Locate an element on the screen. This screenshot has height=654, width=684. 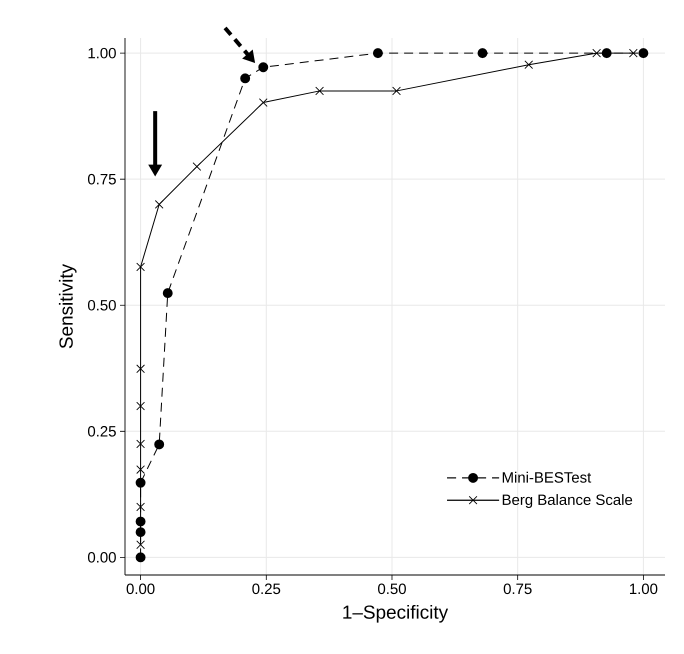
y-tick-label: 0.25 is located at coordinates (102, 431).